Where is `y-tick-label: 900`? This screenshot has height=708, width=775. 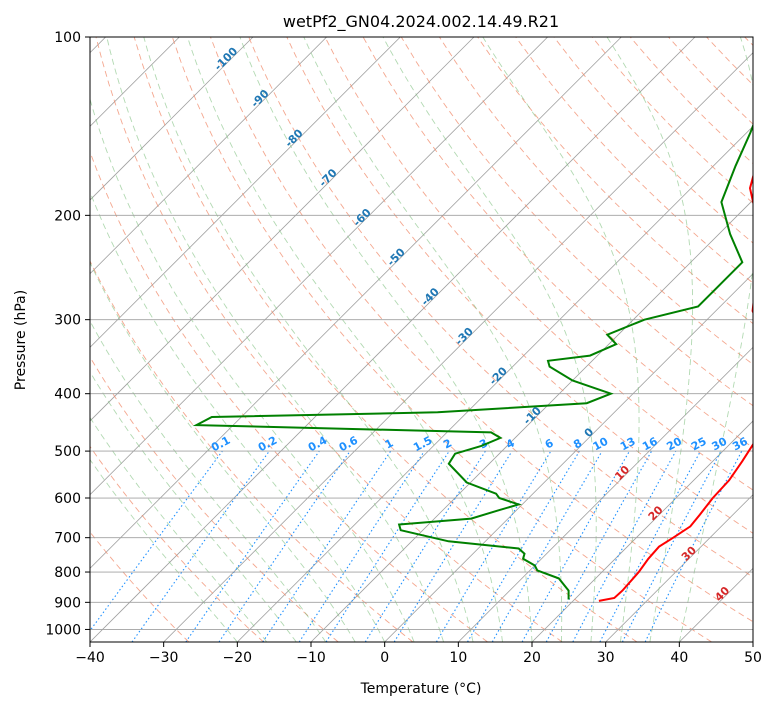 y-tick-label: 900 is located at coordinates (67, 603).